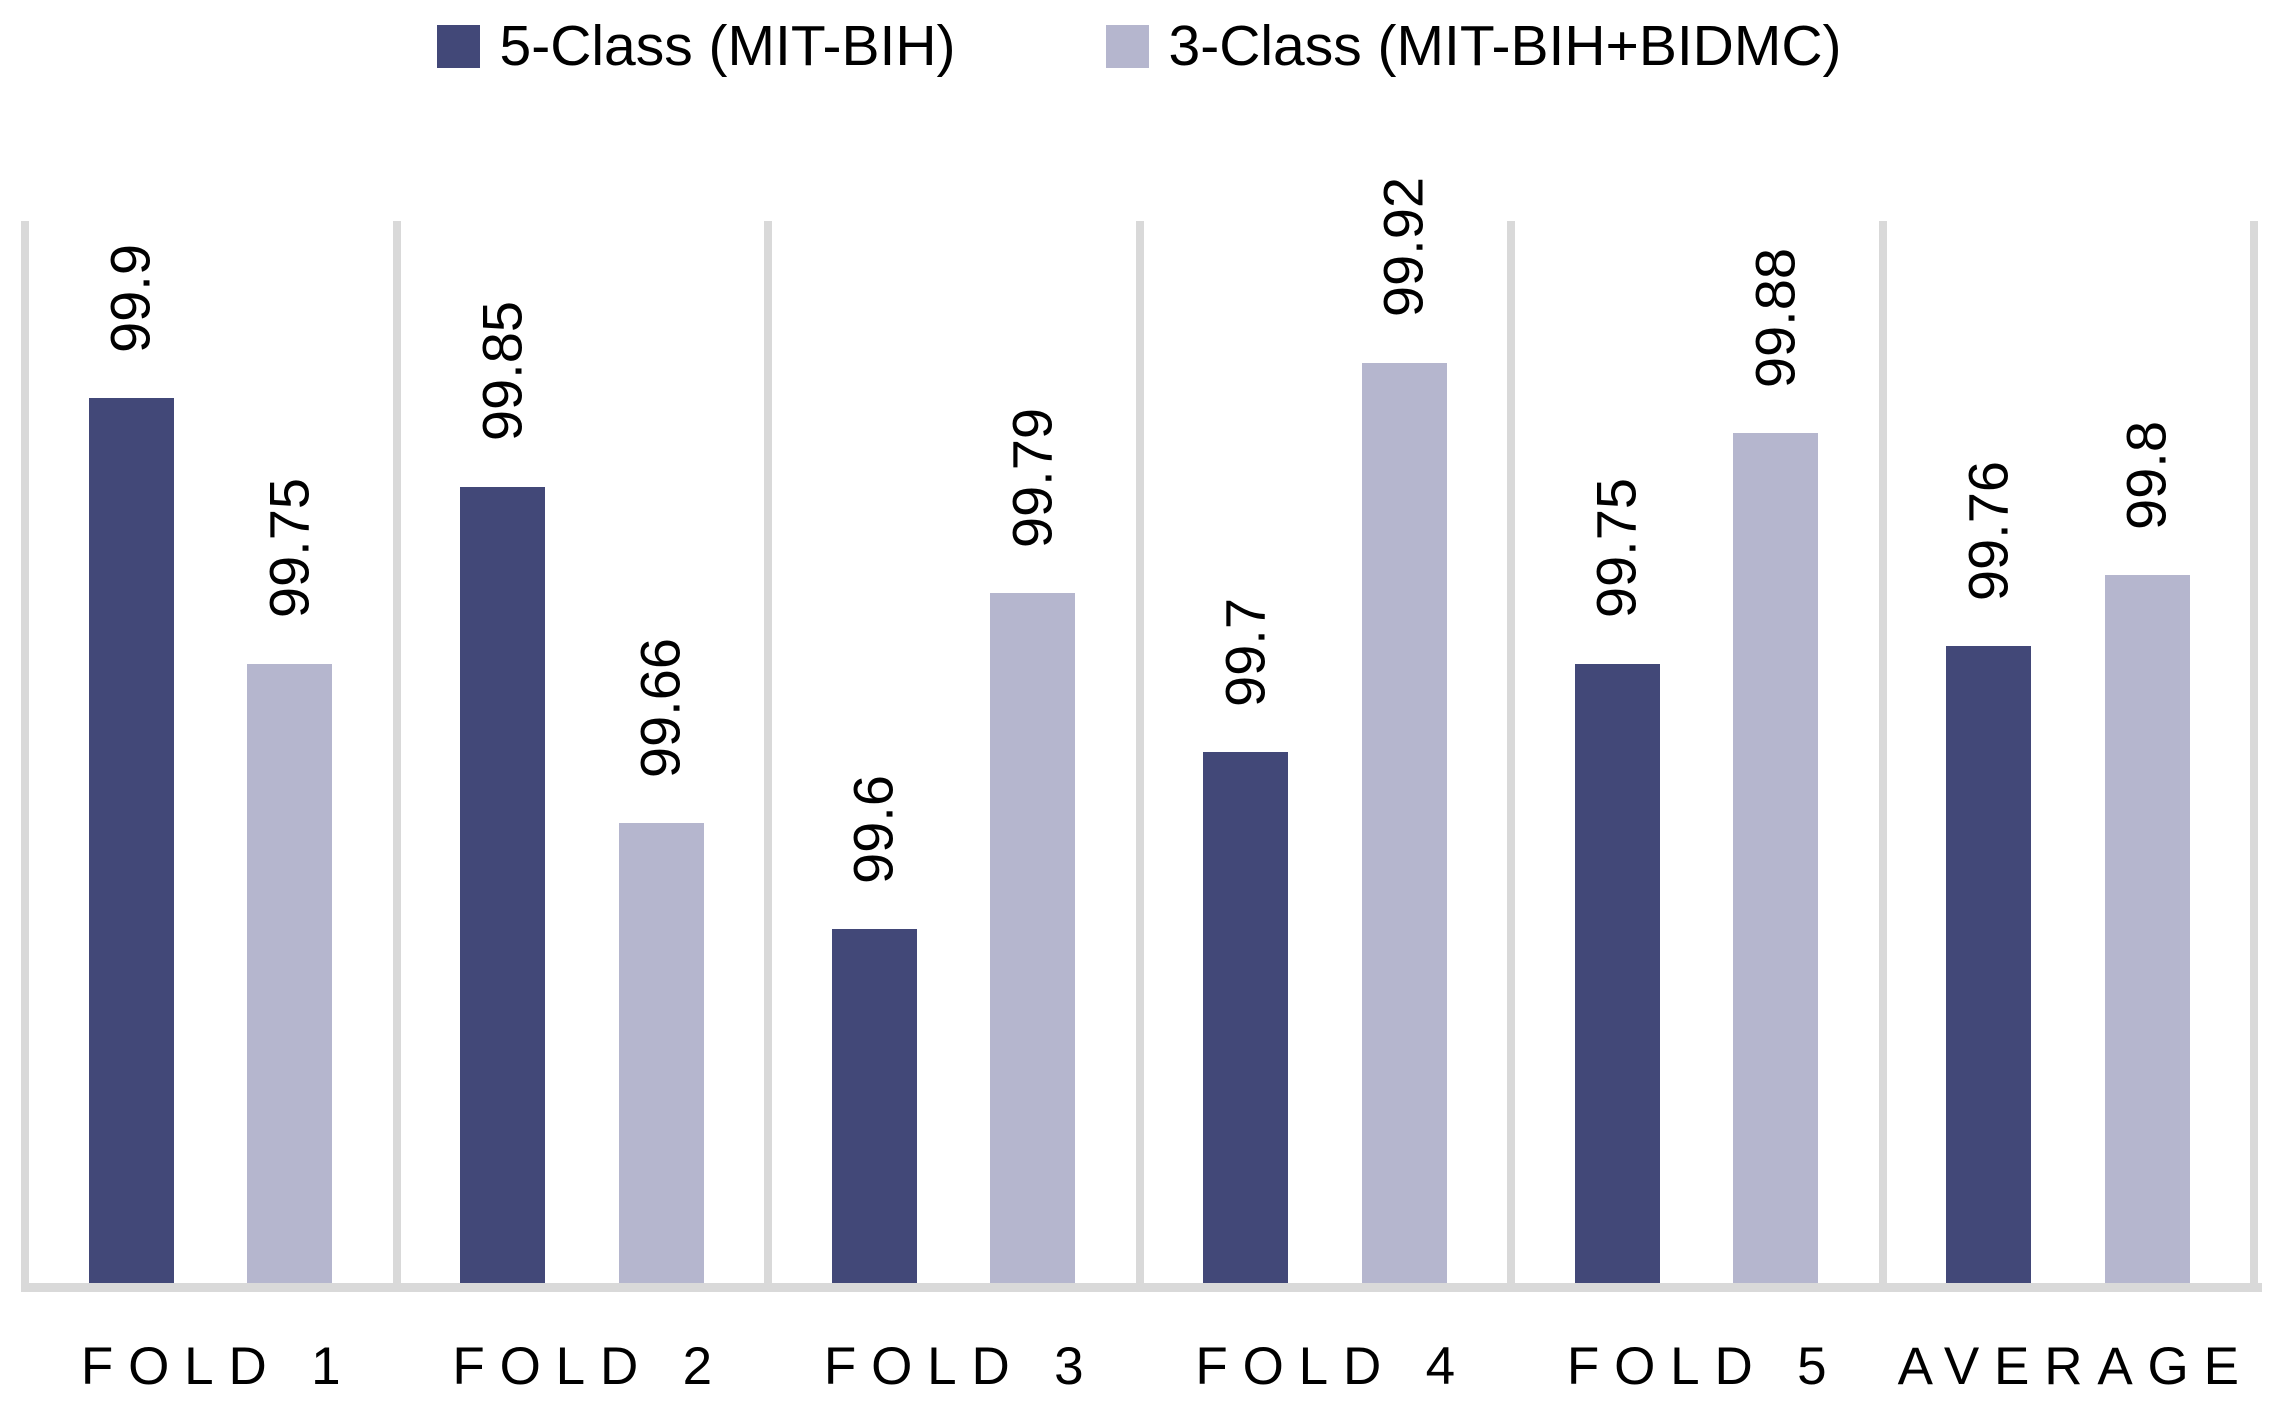  Describe the element at coordinates (589, 1366) in the screenshot. I see `category-label: FOLD 2` at that location.